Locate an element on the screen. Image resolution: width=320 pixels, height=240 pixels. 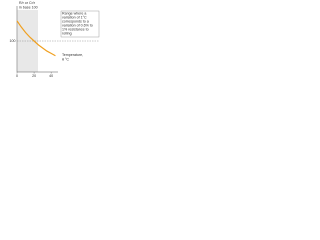
annotation: corresponds to a is located at coordinates (75, 21).